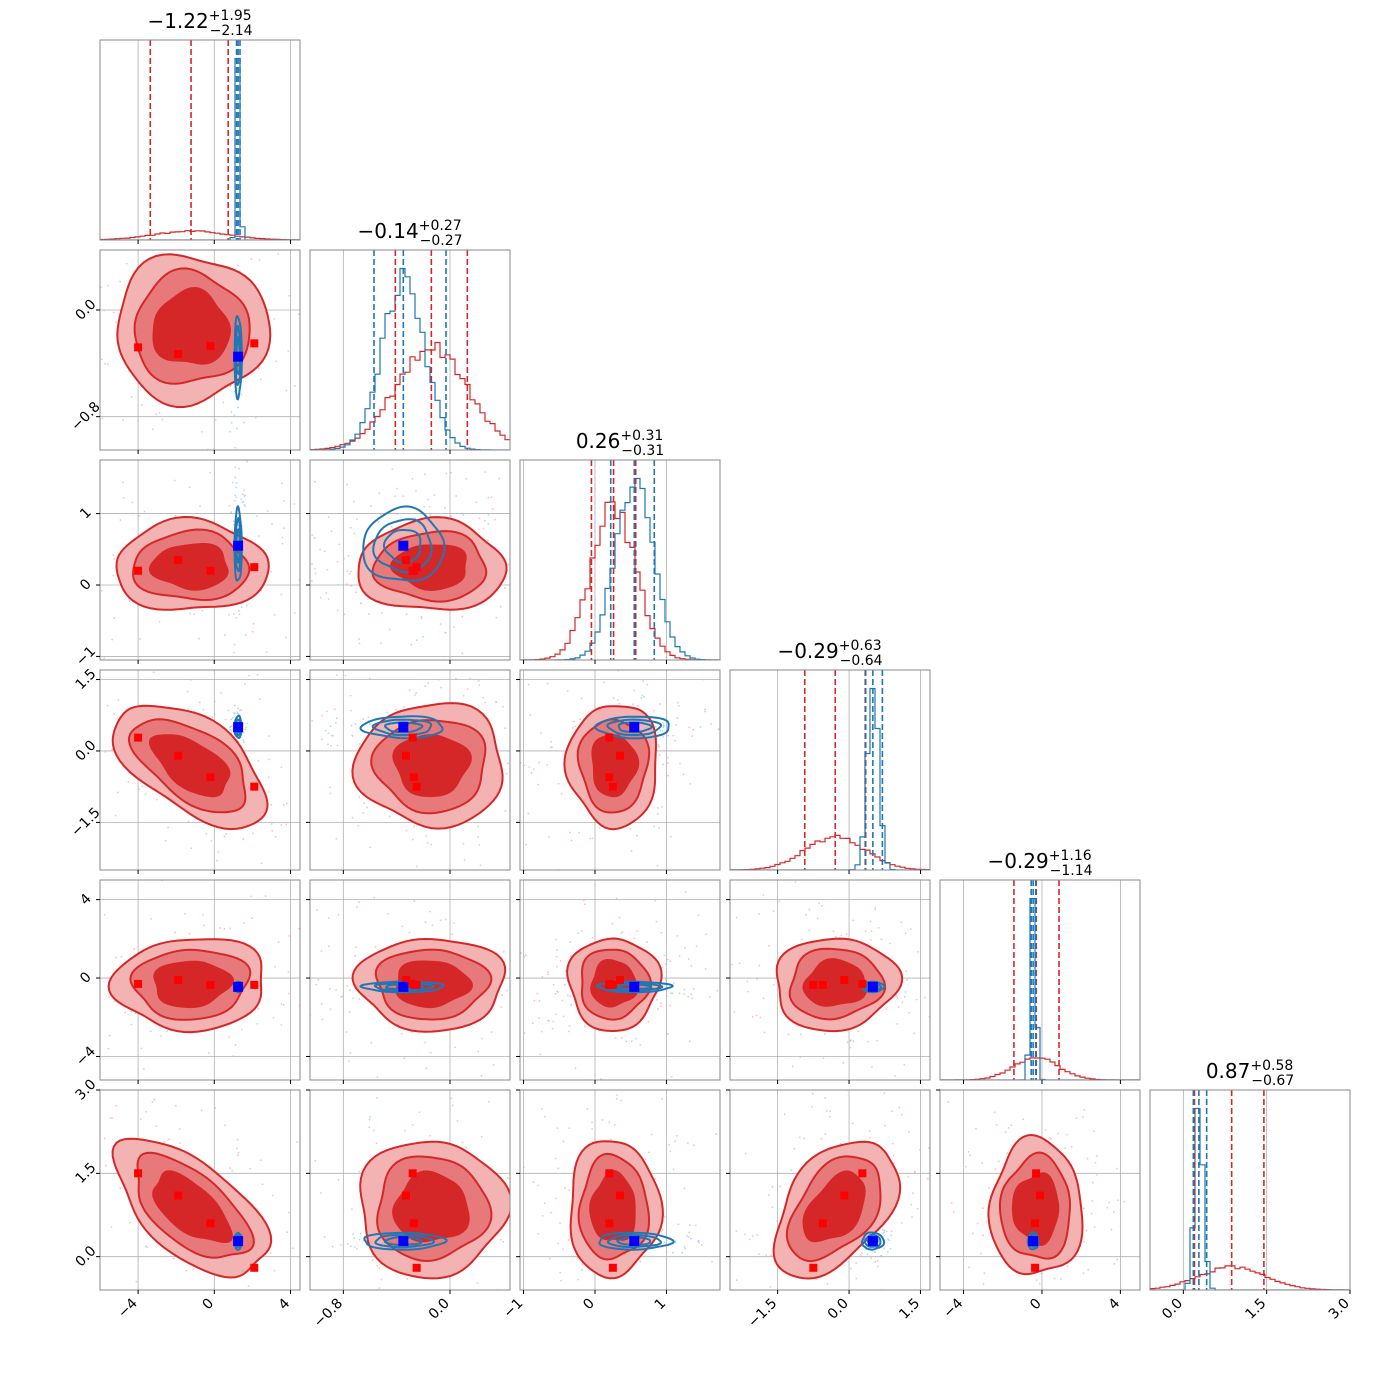 Image resolution: width=1390 pixels, height=1390 pixels. Describe the element at coordinates (85, 750) in the screenshot. I see `y-tick-label: 0.0` at that location.